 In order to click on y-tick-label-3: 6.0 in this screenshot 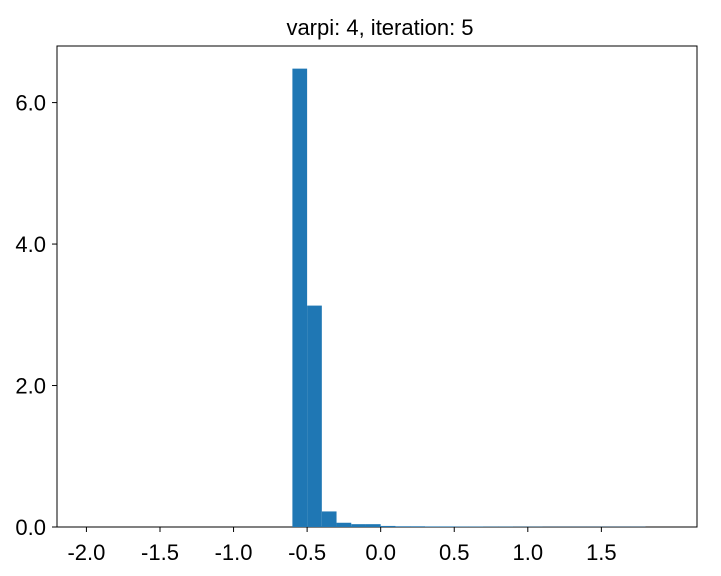, I will do `click(30, 103)`.